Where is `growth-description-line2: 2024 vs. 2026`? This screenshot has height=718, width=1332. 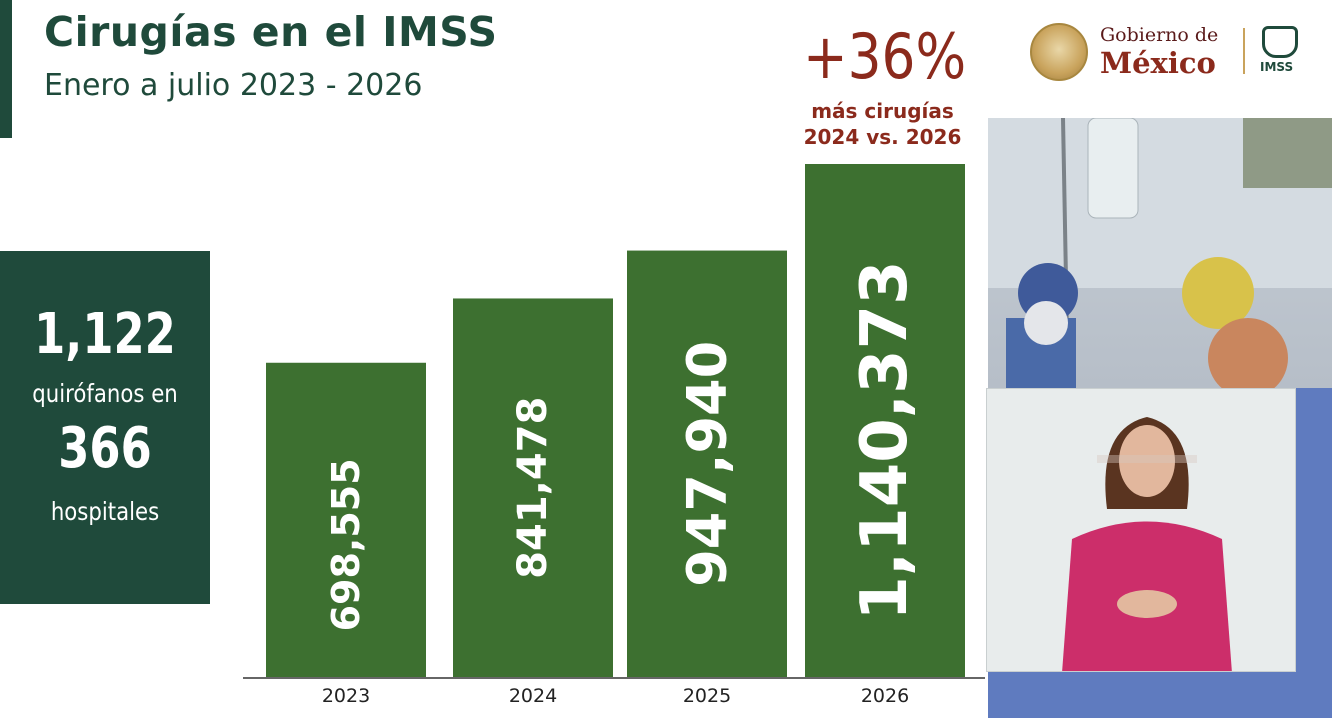 growth-description-line2: 2024 vs. 2026 is located at coordinates (882, 137).